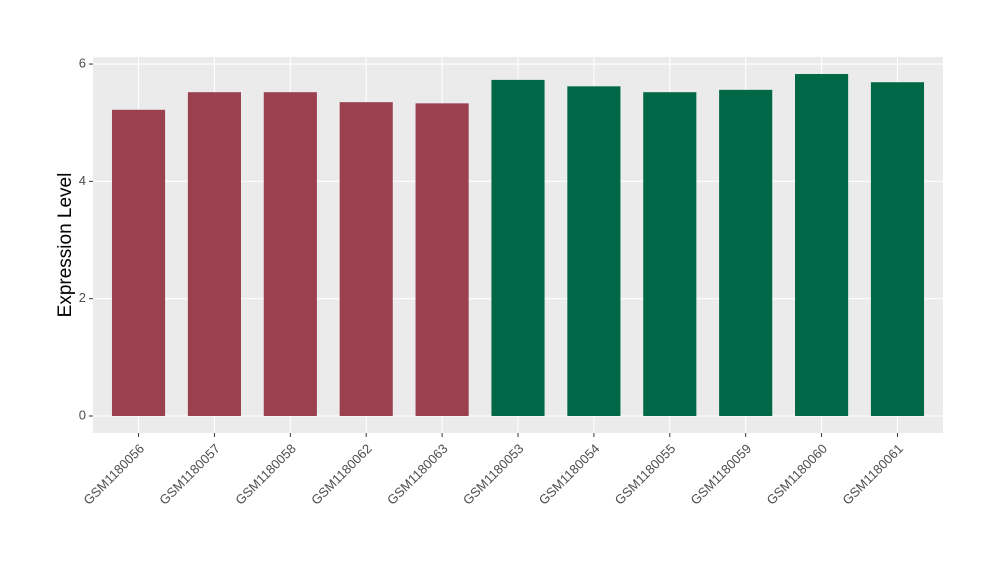 The width and height of the screenshot is (1000, 580). What do you see at coordinates (265, 474) in the screenshot?
I see `x-tick-label: GSM1180058` at bounding box center [265, 474].